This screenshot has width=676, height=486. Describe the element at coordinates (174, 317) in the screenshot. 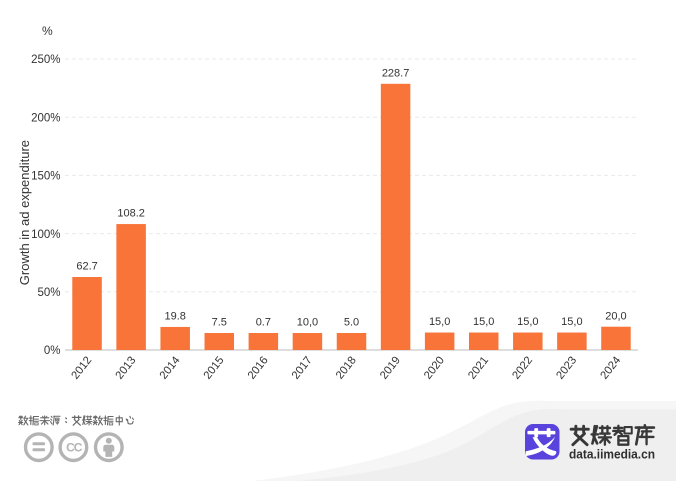

I see `svg-text: 19.8` at that location.